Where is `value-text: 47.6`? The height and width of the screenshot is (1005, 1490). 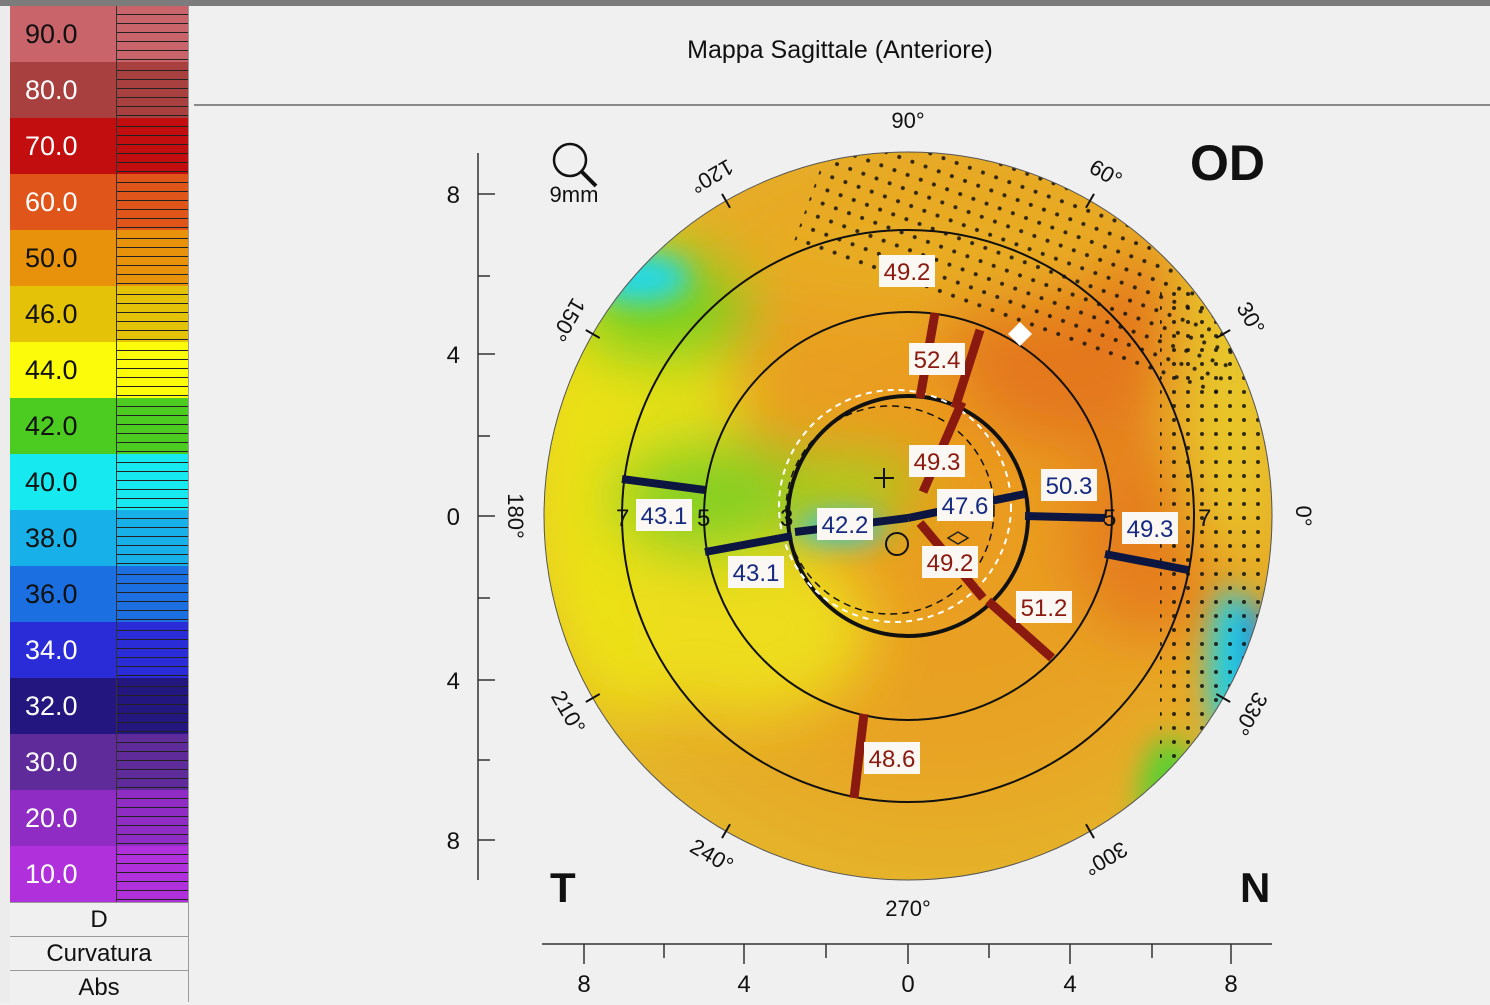
value-text: 47.6 is located at coordinates (965, 506).